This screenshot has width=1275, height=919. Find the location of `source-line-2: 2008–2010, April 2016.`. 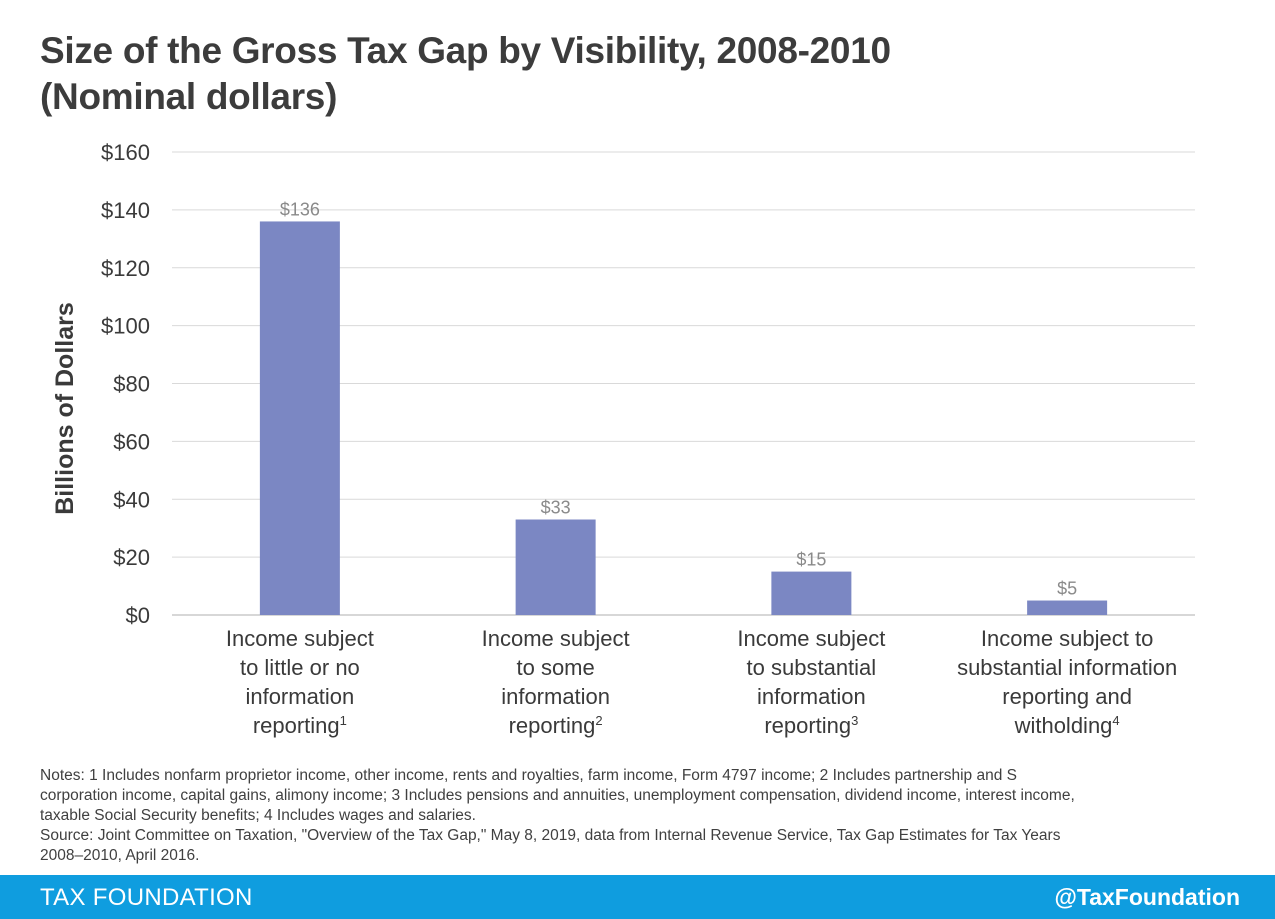

source-line-2: 2008–2010, April 2016. is located at coordinates (120, 855).